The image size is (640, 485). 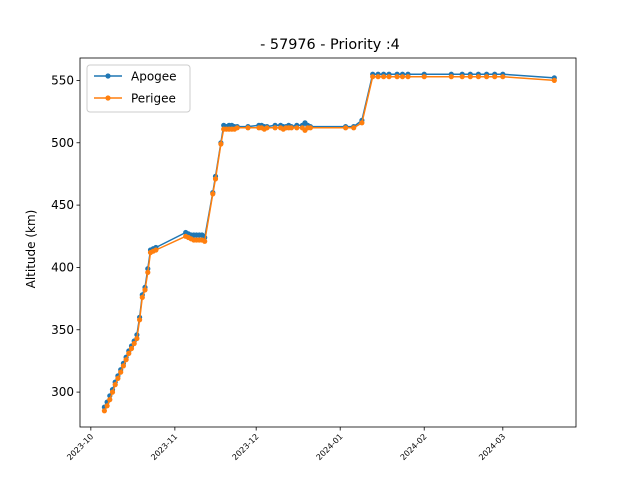 I want to click on legend-apogee-marker, so click(x=108, y=76).